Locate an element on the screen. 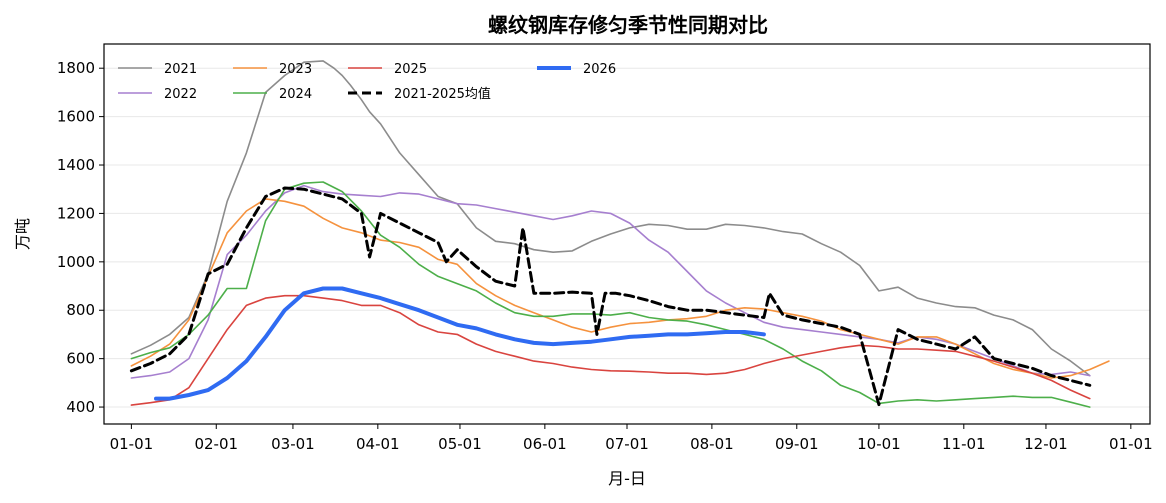 The height and width of the screenshot is (503, 1166). y-tick-label-0: 400 is located at coordinates (80, 407).